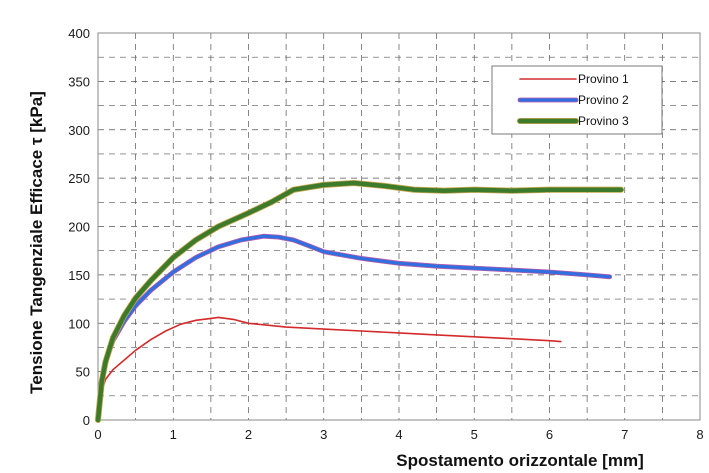 The width and height of the screenshot is (709, 473). What do you see at coordinates (549, 434) in the screenshot?
I see `x-tick-label: 6` at bounding box center [549, 434].